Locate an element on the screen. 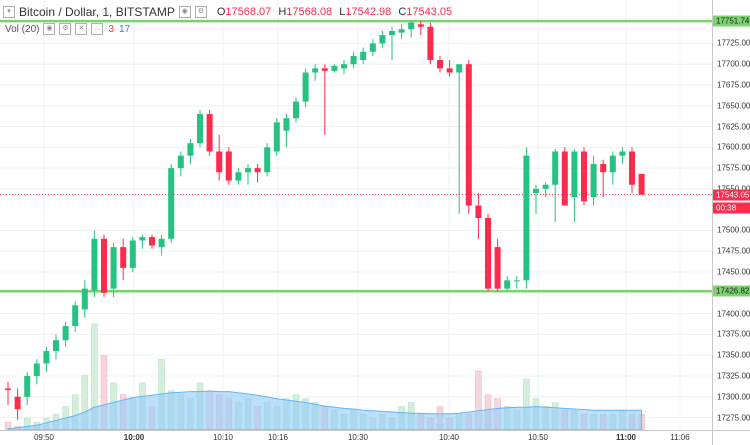 The image size is (750, 445). low-value: 17542.98 is located at coordinates (368, 12).